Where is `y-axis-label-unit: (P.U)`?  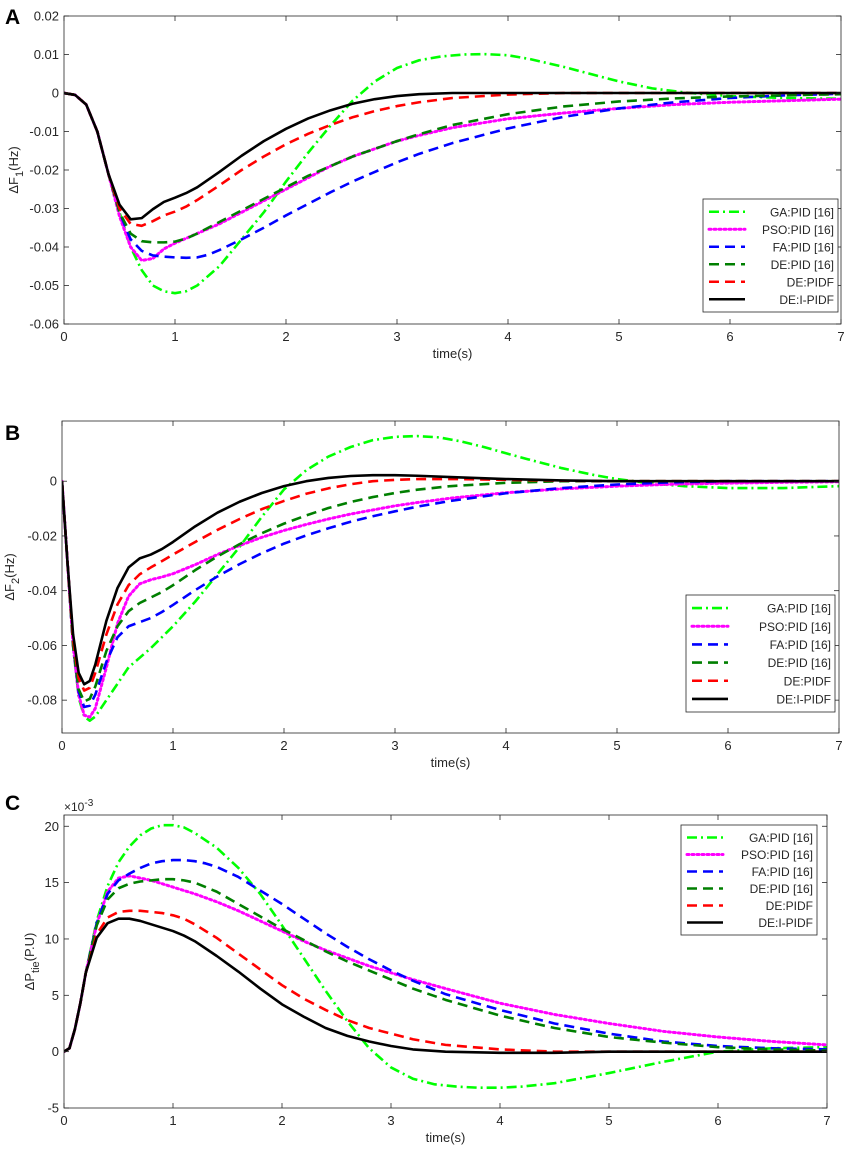
y-axis-label-unit: (P.U) is located at coordinates (29, 947).